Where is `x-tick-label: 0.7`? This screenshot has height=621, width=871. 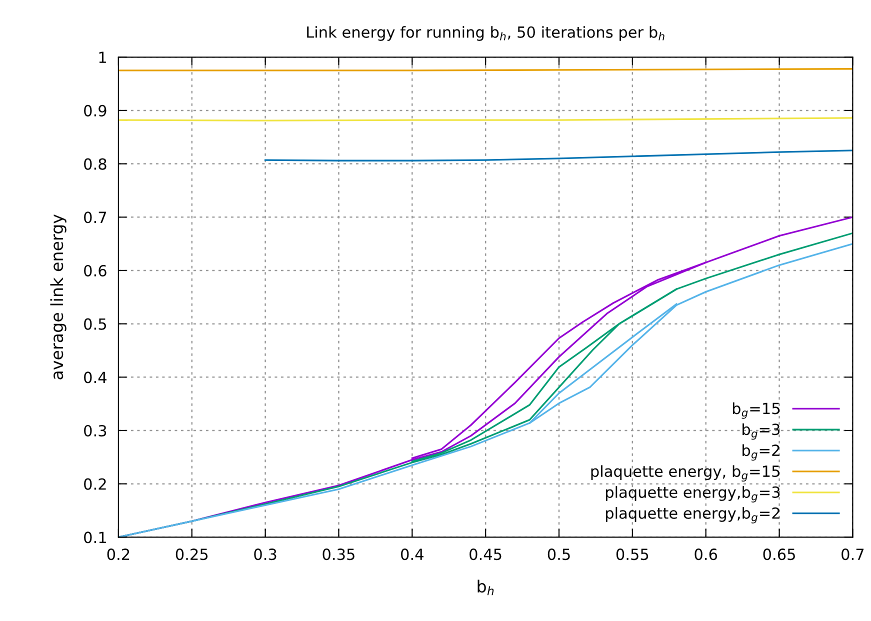
x-tick-label: 0.7 is located at coordinates (853, 554).